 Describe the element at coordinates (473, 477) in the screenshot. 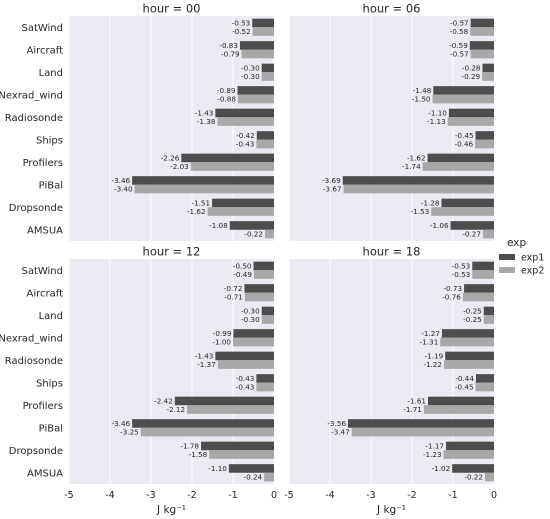

I see `value-label: -0.22` at that location.